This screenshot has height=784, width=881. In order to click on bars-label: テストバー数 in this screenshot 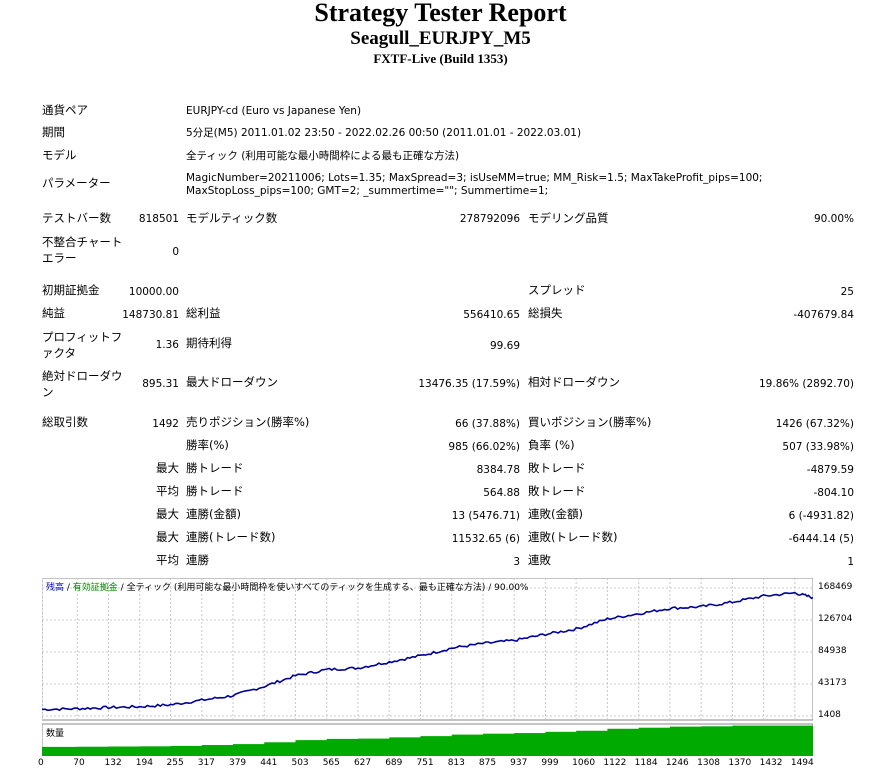, I will do `click(76, 218)`.